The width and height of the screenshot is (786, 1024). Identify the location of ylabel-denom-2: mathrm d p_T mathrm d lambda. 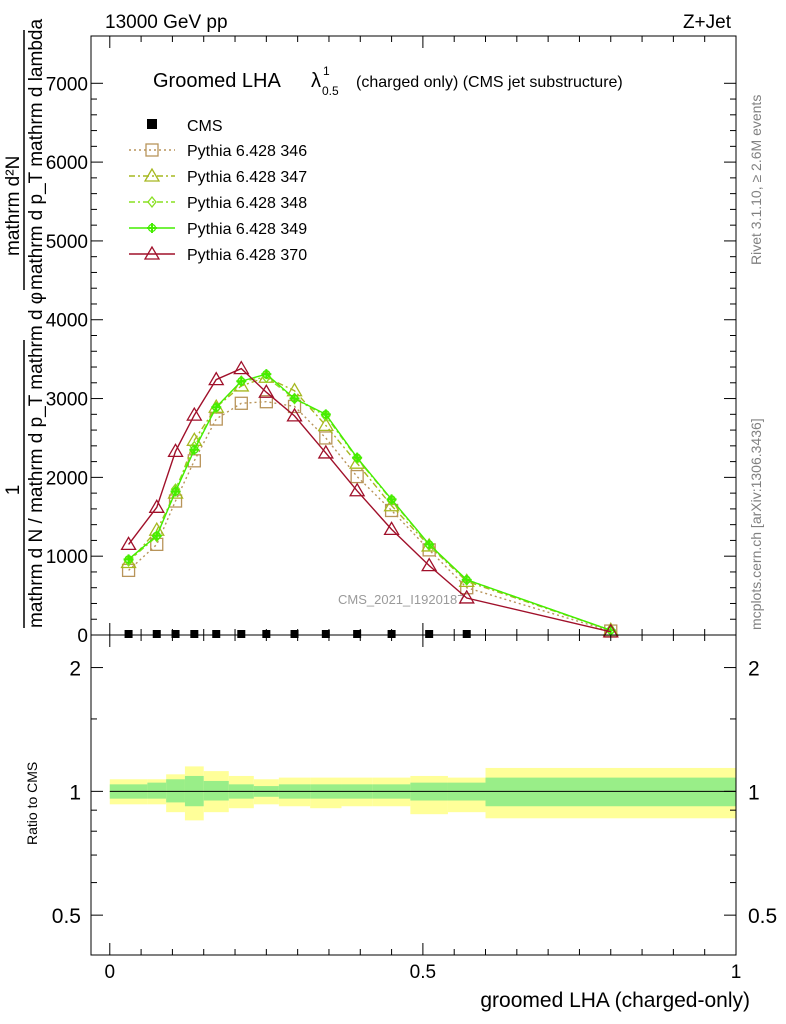
(36, 154).